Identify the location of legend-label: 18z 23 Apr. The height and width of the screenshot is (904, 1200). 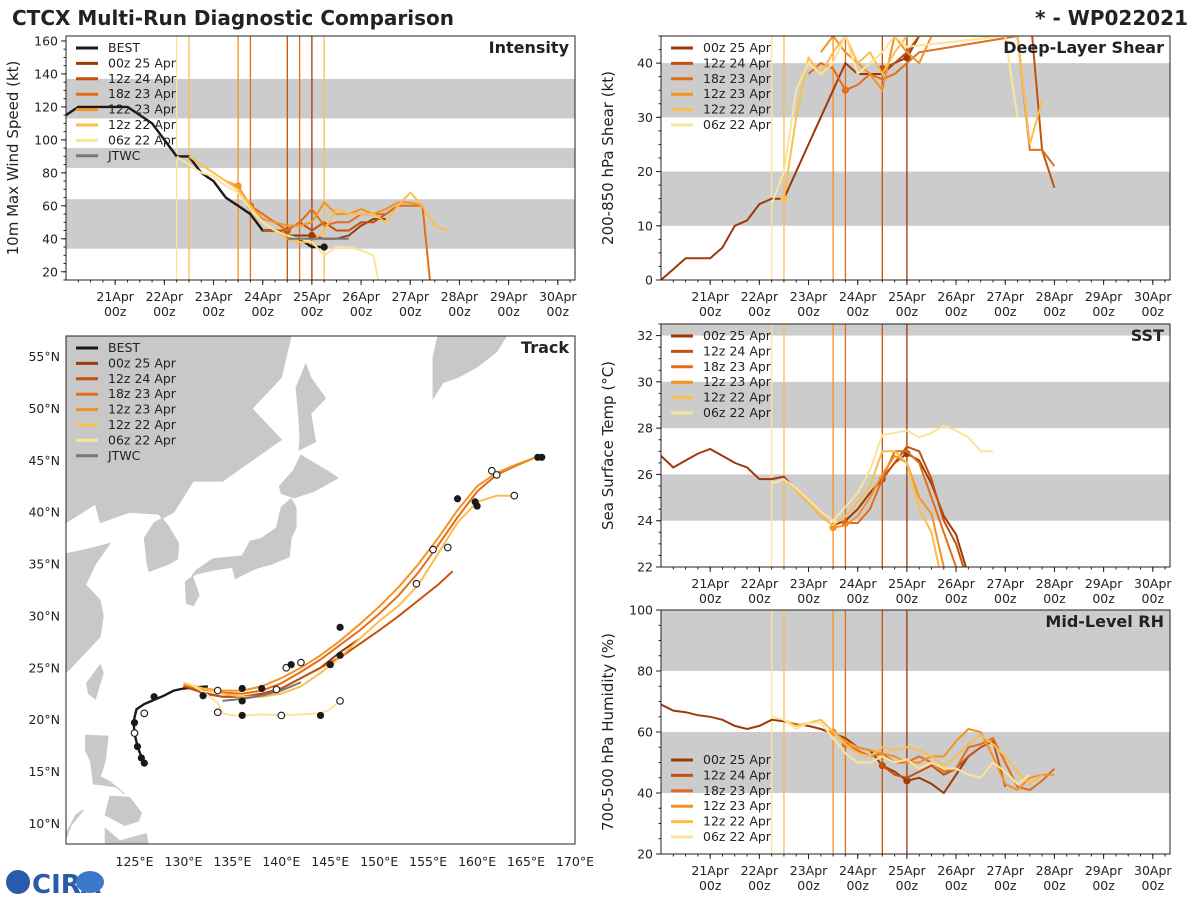
(737, 78).